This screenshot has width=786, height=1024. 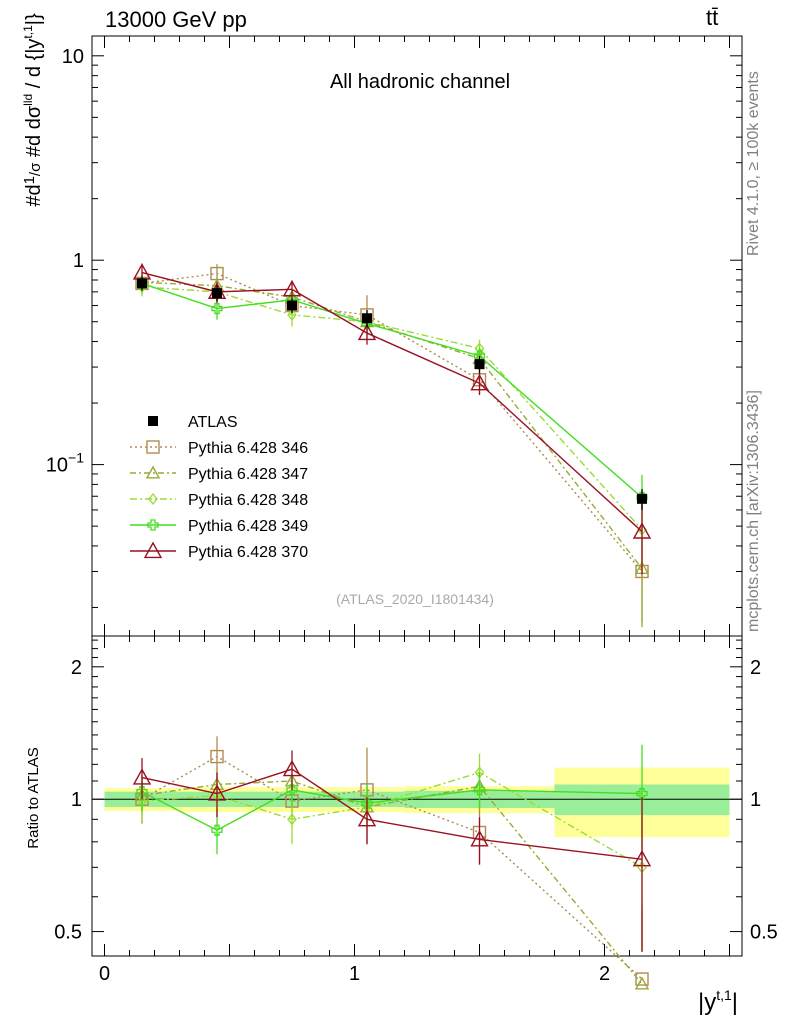 What do you see at coordinates (354, 974) in the screenshot?
I see `x-tick-label: 1` at bounding box center [354, 974].